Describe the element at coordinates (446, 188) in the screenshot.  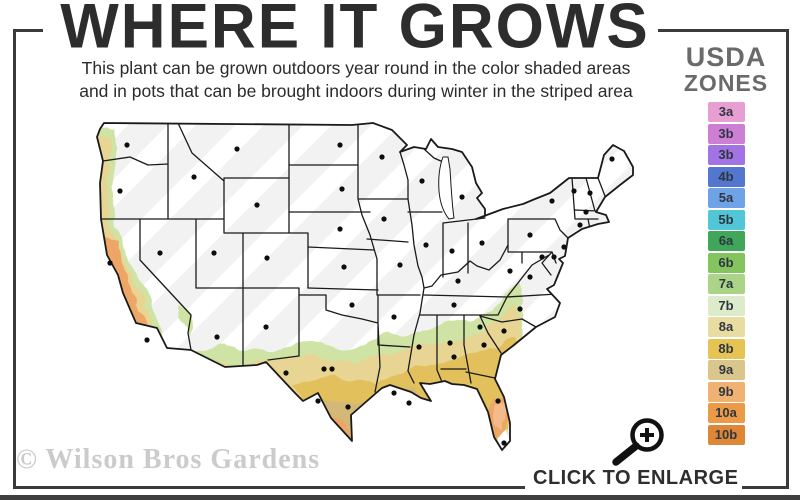
I see `lake-michigan` at that location.